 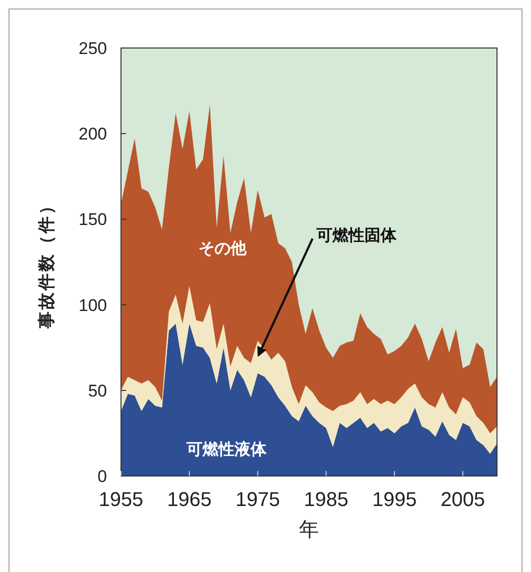 I want to click on x-tick-label: 2005, so click(x=463, y=500).